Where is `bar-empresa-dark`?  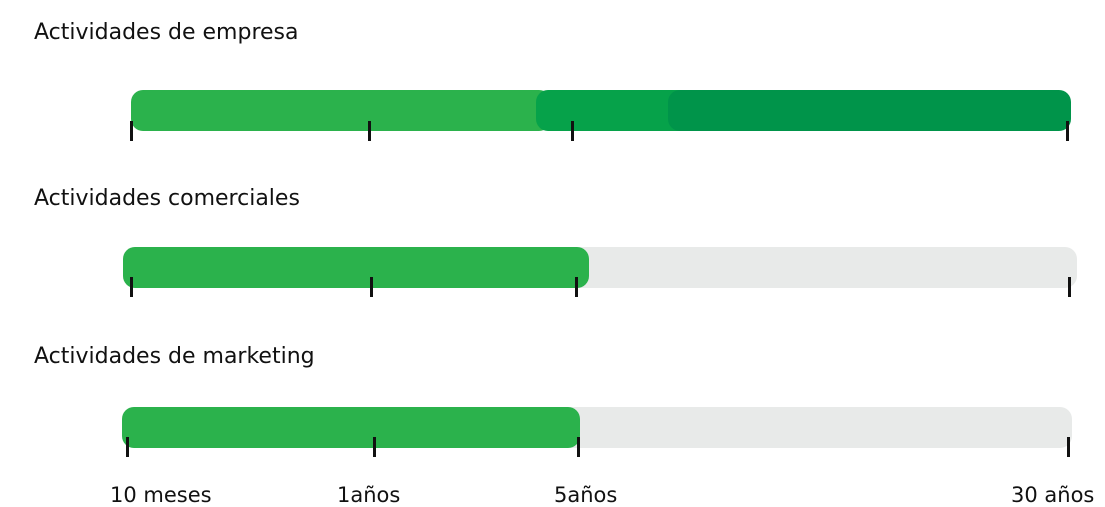
bar-empresa-dark is located at coordinates (869, 110).